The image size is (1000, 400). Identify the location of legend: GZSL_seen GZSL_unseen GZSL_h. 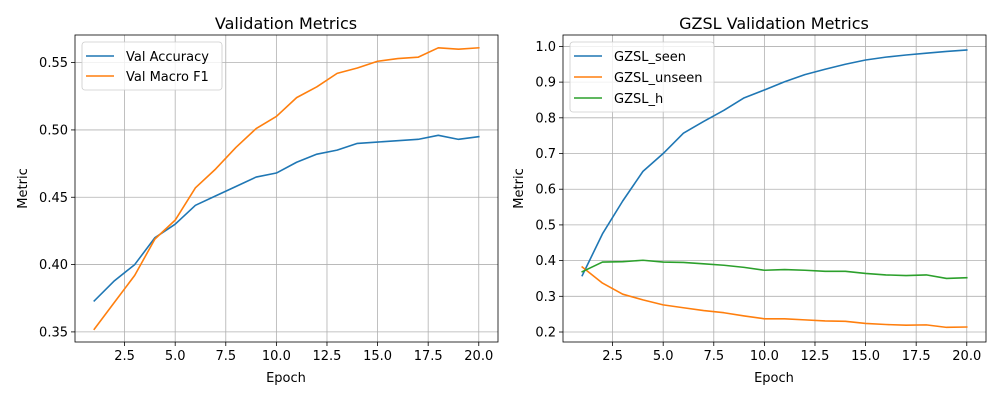
(642, 77).